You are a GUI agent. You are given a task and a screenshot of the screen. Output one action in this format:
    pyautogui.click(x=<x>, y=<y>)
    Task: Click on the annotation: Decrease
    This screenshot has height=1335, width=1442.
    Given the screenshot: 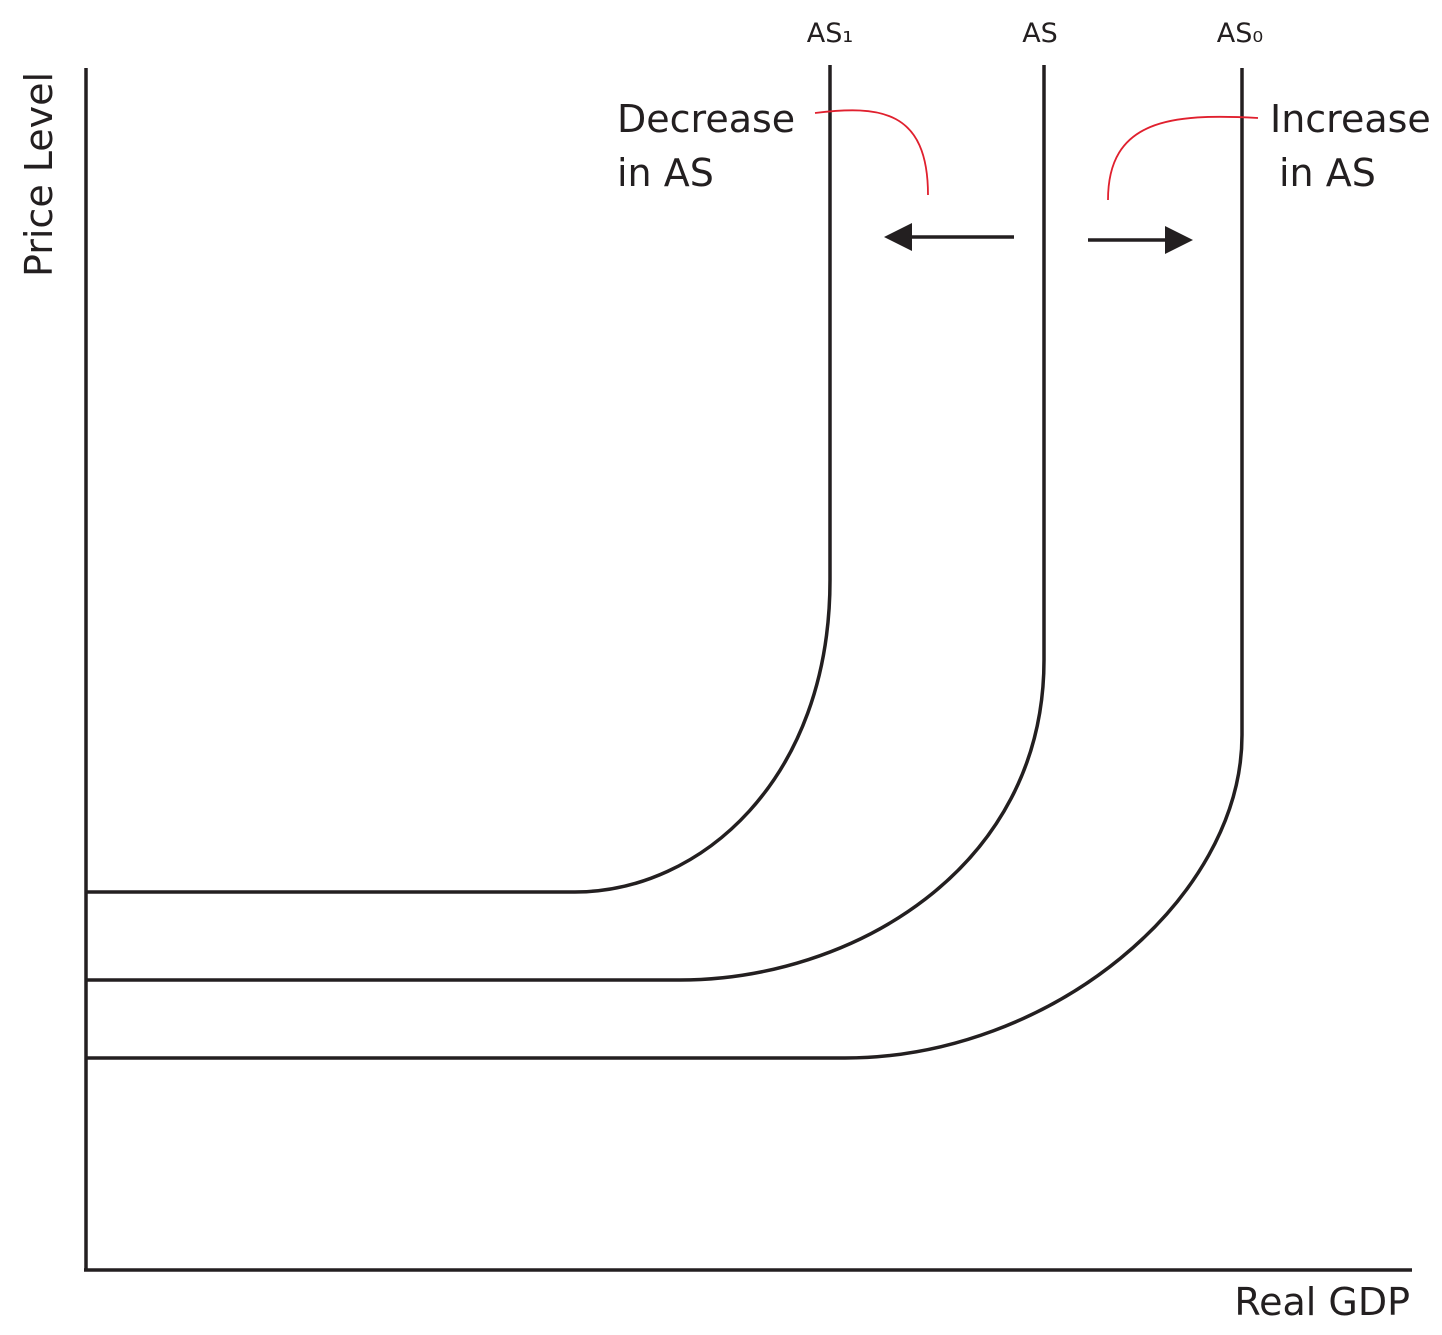 What is the action you would take?
    pyautogui.click(x=706, y=119)
    